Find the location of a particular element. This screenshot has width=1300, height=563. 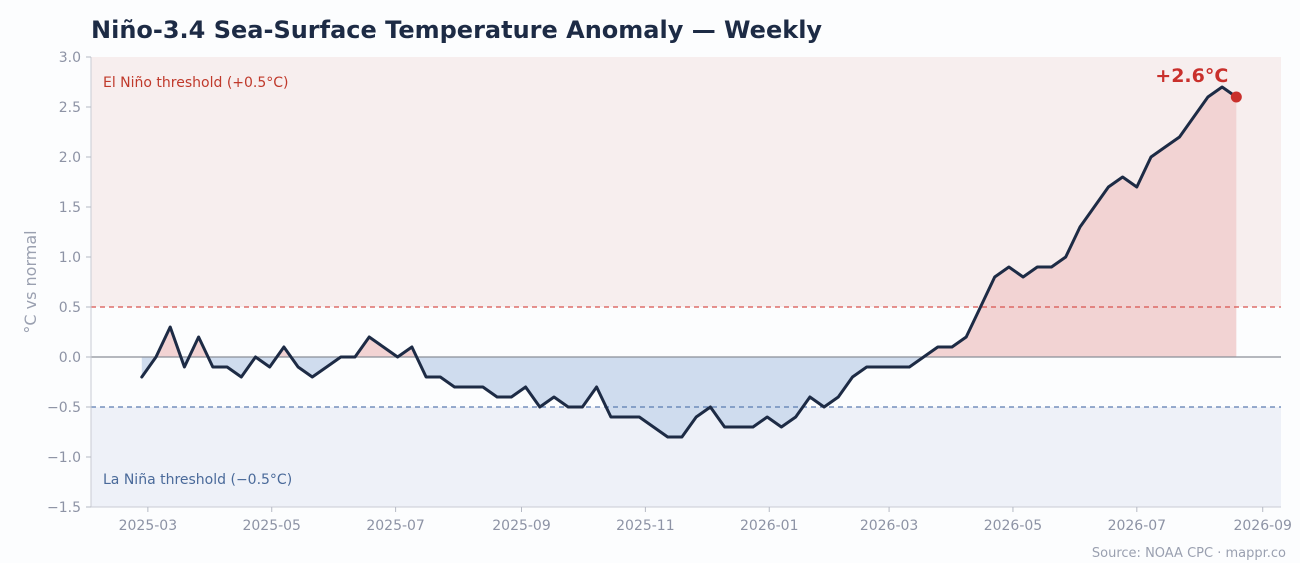

latest-point-marker is located at coordinates (1236, 97).